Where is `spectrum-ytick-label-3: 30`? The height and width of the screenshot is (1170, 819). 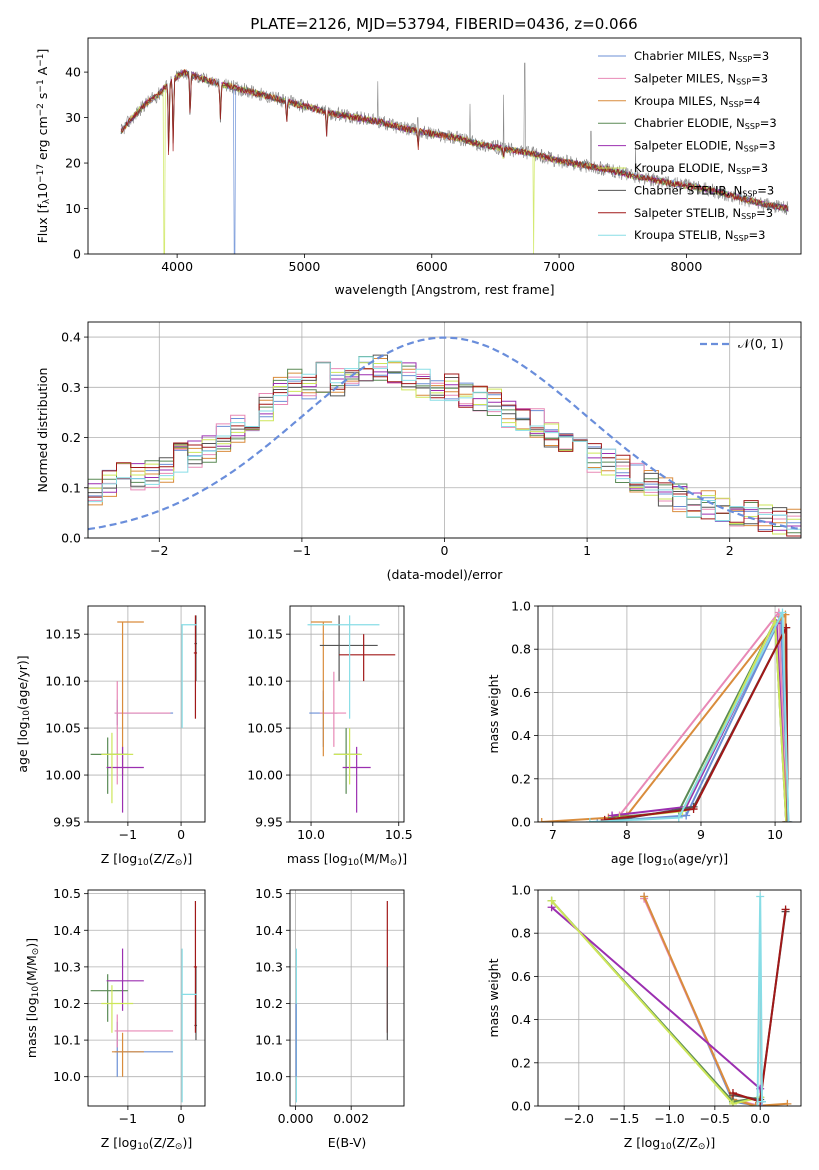 spectrum-ytick-label-3: 30 is located at coordinates (73, 117).